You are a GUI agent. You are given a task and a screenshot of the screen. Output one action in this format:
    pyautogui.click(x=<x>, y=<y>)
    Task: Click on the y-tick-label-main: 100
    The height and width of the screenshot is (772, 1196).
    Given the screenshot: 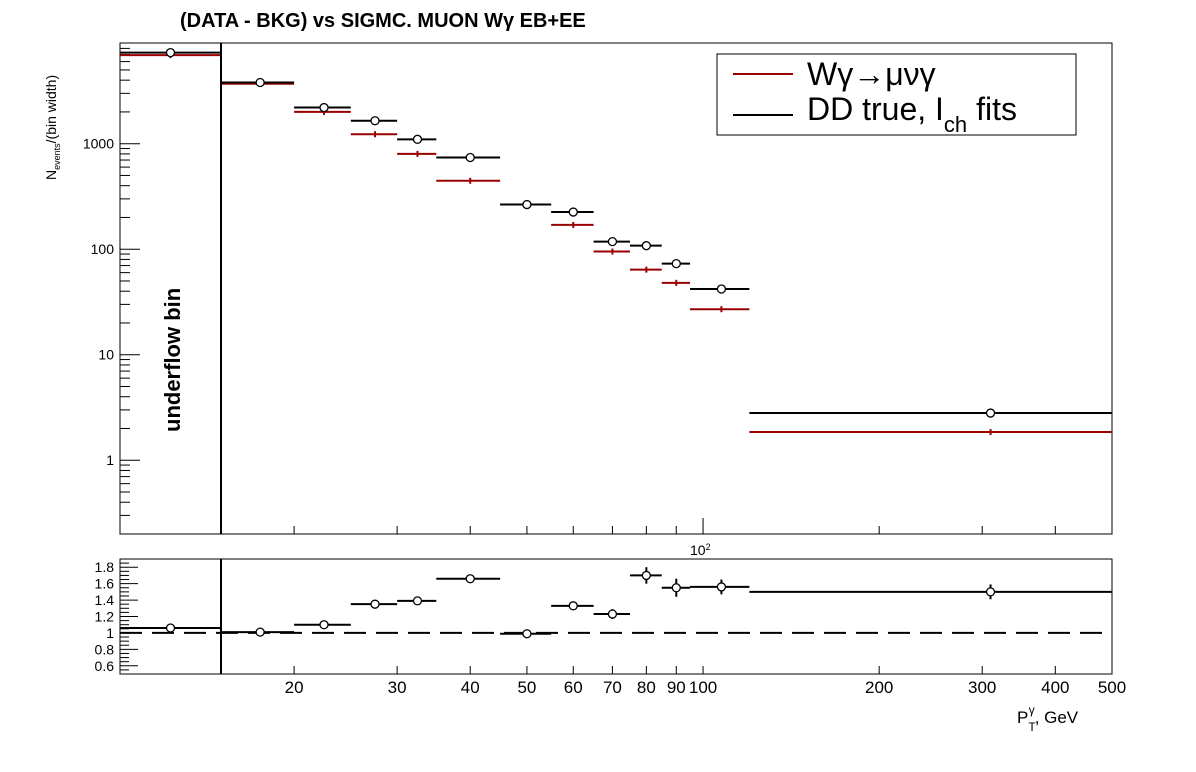 What is the action you would take?
    pyautogui.click(x=103, y=249)
    